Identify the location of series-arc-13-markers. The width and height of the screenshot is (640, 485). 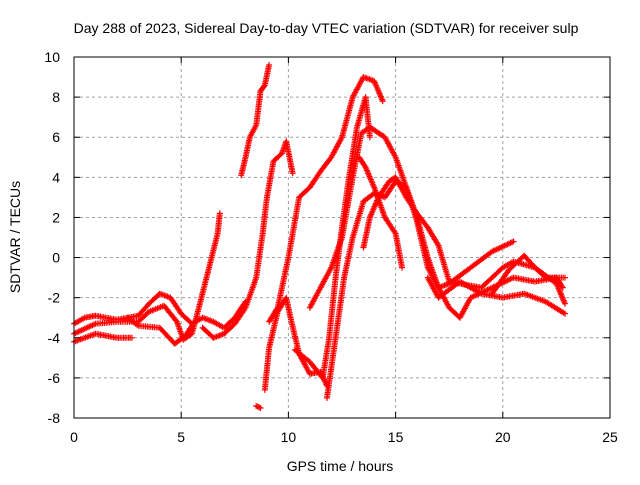
(380, 212).